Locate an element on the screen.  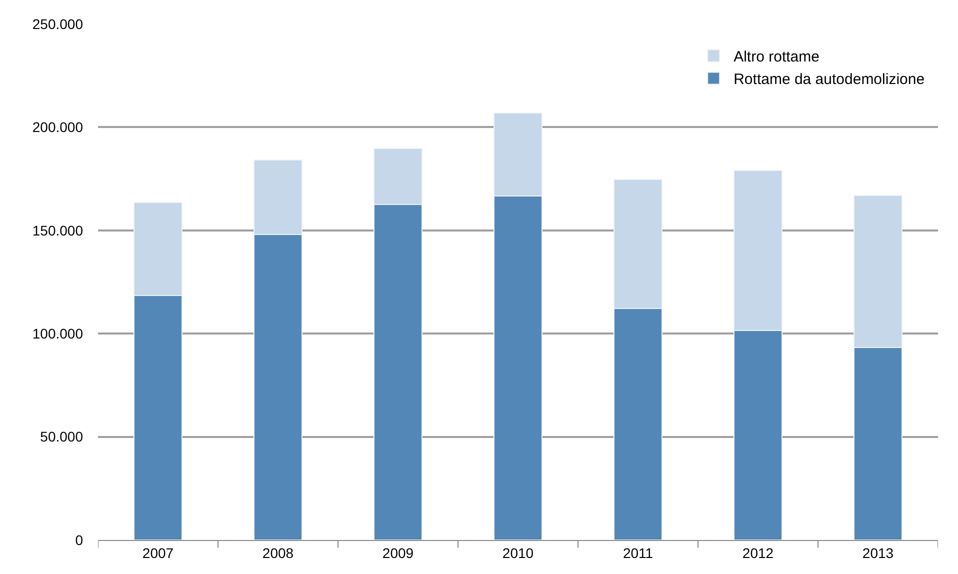
x-tick-label: 2011 is located at coordinates (638, 552).